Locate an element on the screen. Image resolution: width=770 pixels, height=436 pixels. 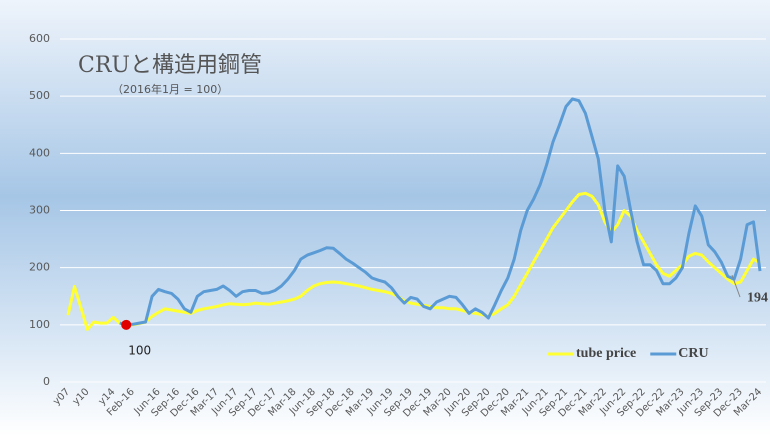
data-label: 100 is located at coordinates (139, 350).